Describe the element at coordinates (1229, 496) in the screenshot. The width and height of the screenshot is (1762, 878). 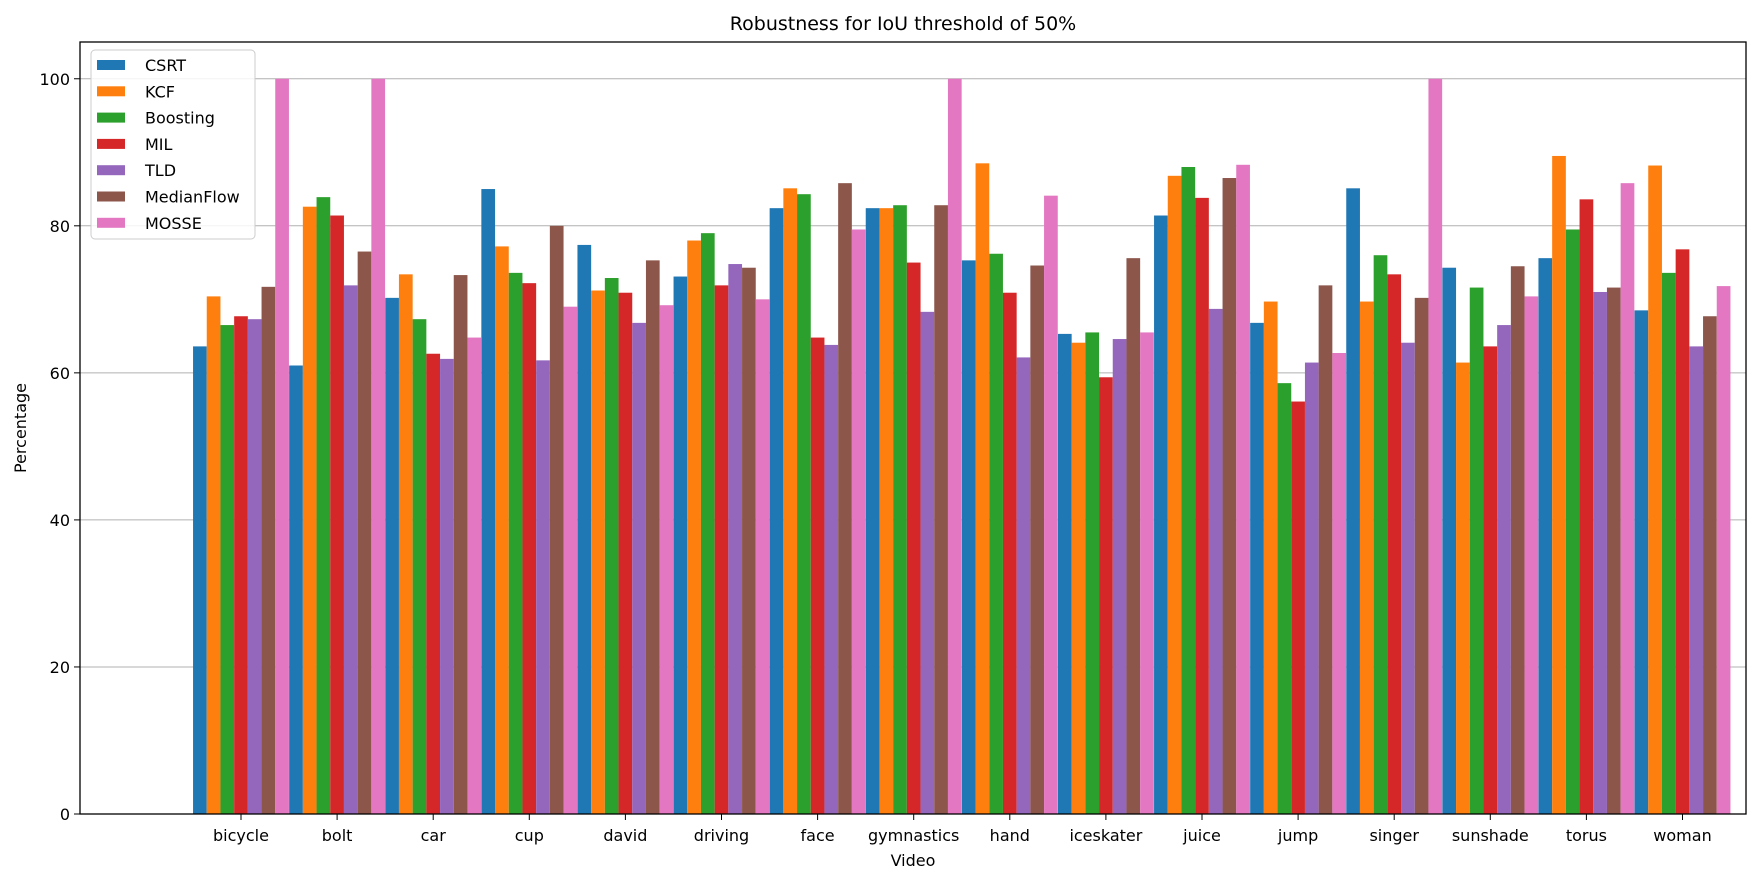
I see `bar-medianflow-juice` at that location.